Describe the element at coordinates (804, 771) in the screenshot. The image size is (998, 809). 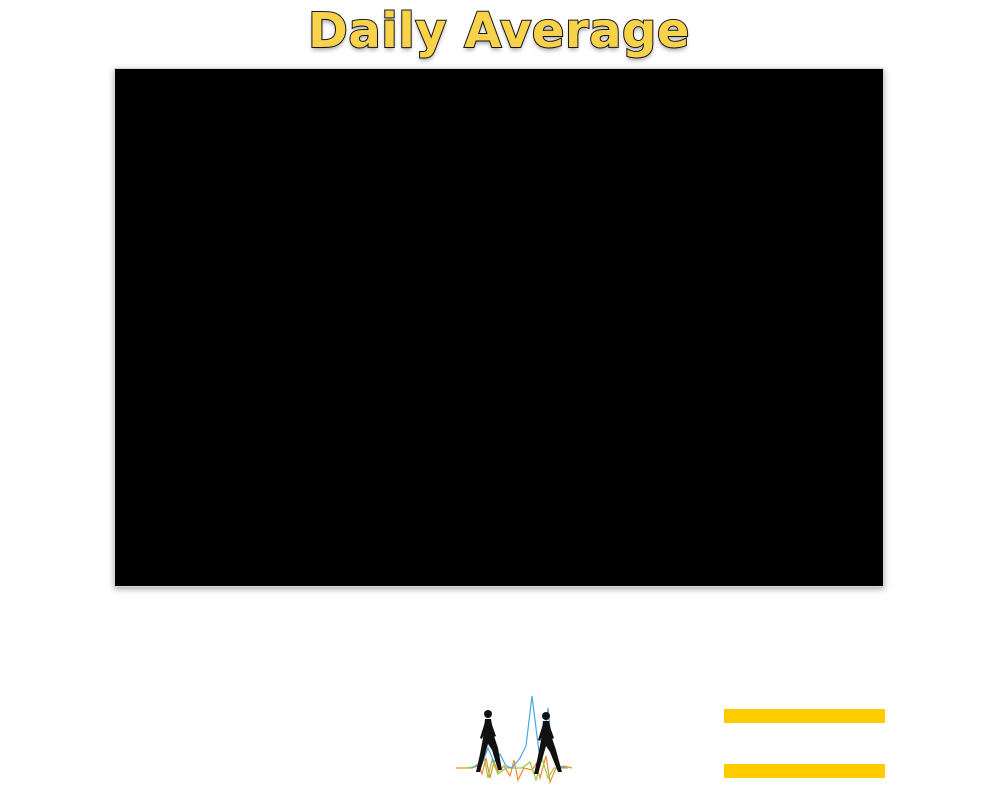
I see `menu-bar-bottom` at that location.